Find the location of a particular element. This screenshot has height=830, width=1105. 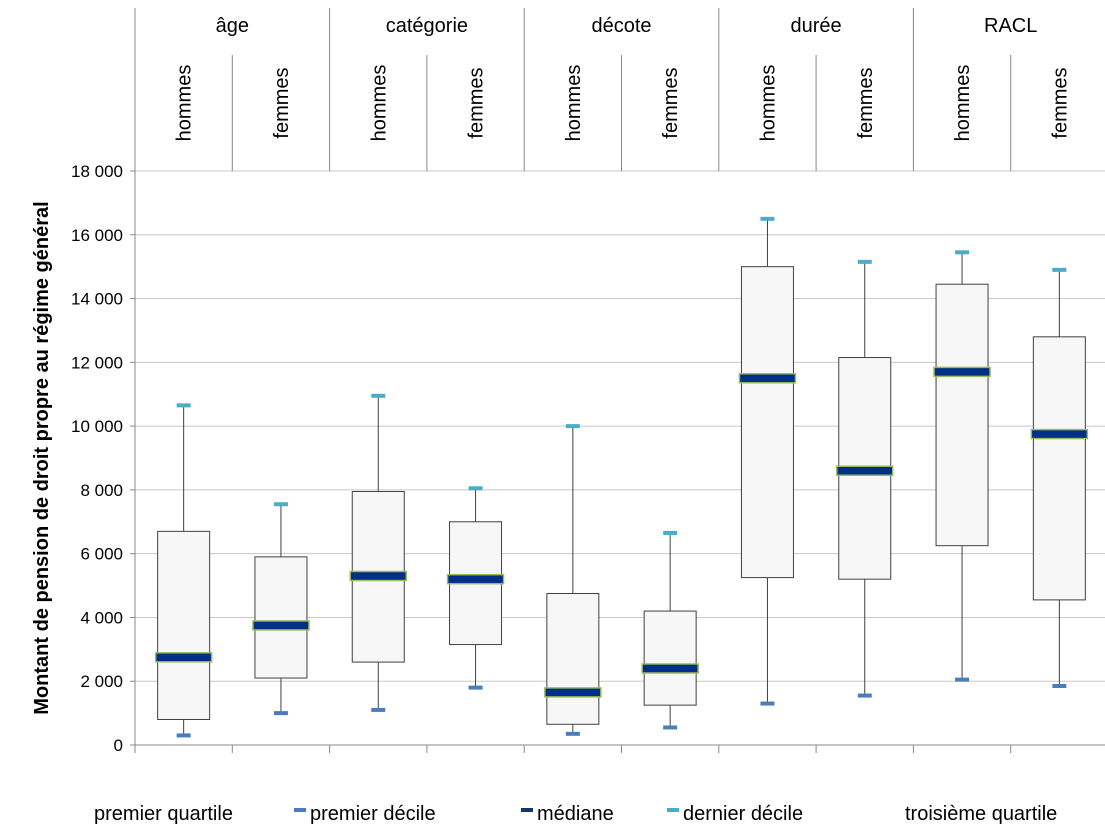

legend-label: troisième quartile is located at coordinates (981, 814).